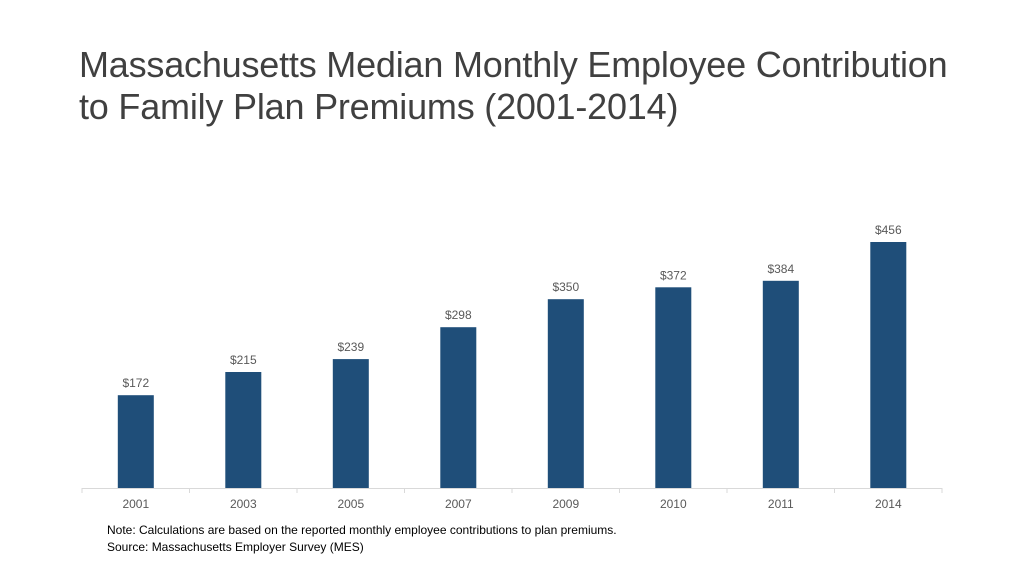 This screenshot has height=576, width=1024. What do you see at coordinates (673, 387) in the screenshot?
I see `bar-2010` at bounding box center [673, 387].